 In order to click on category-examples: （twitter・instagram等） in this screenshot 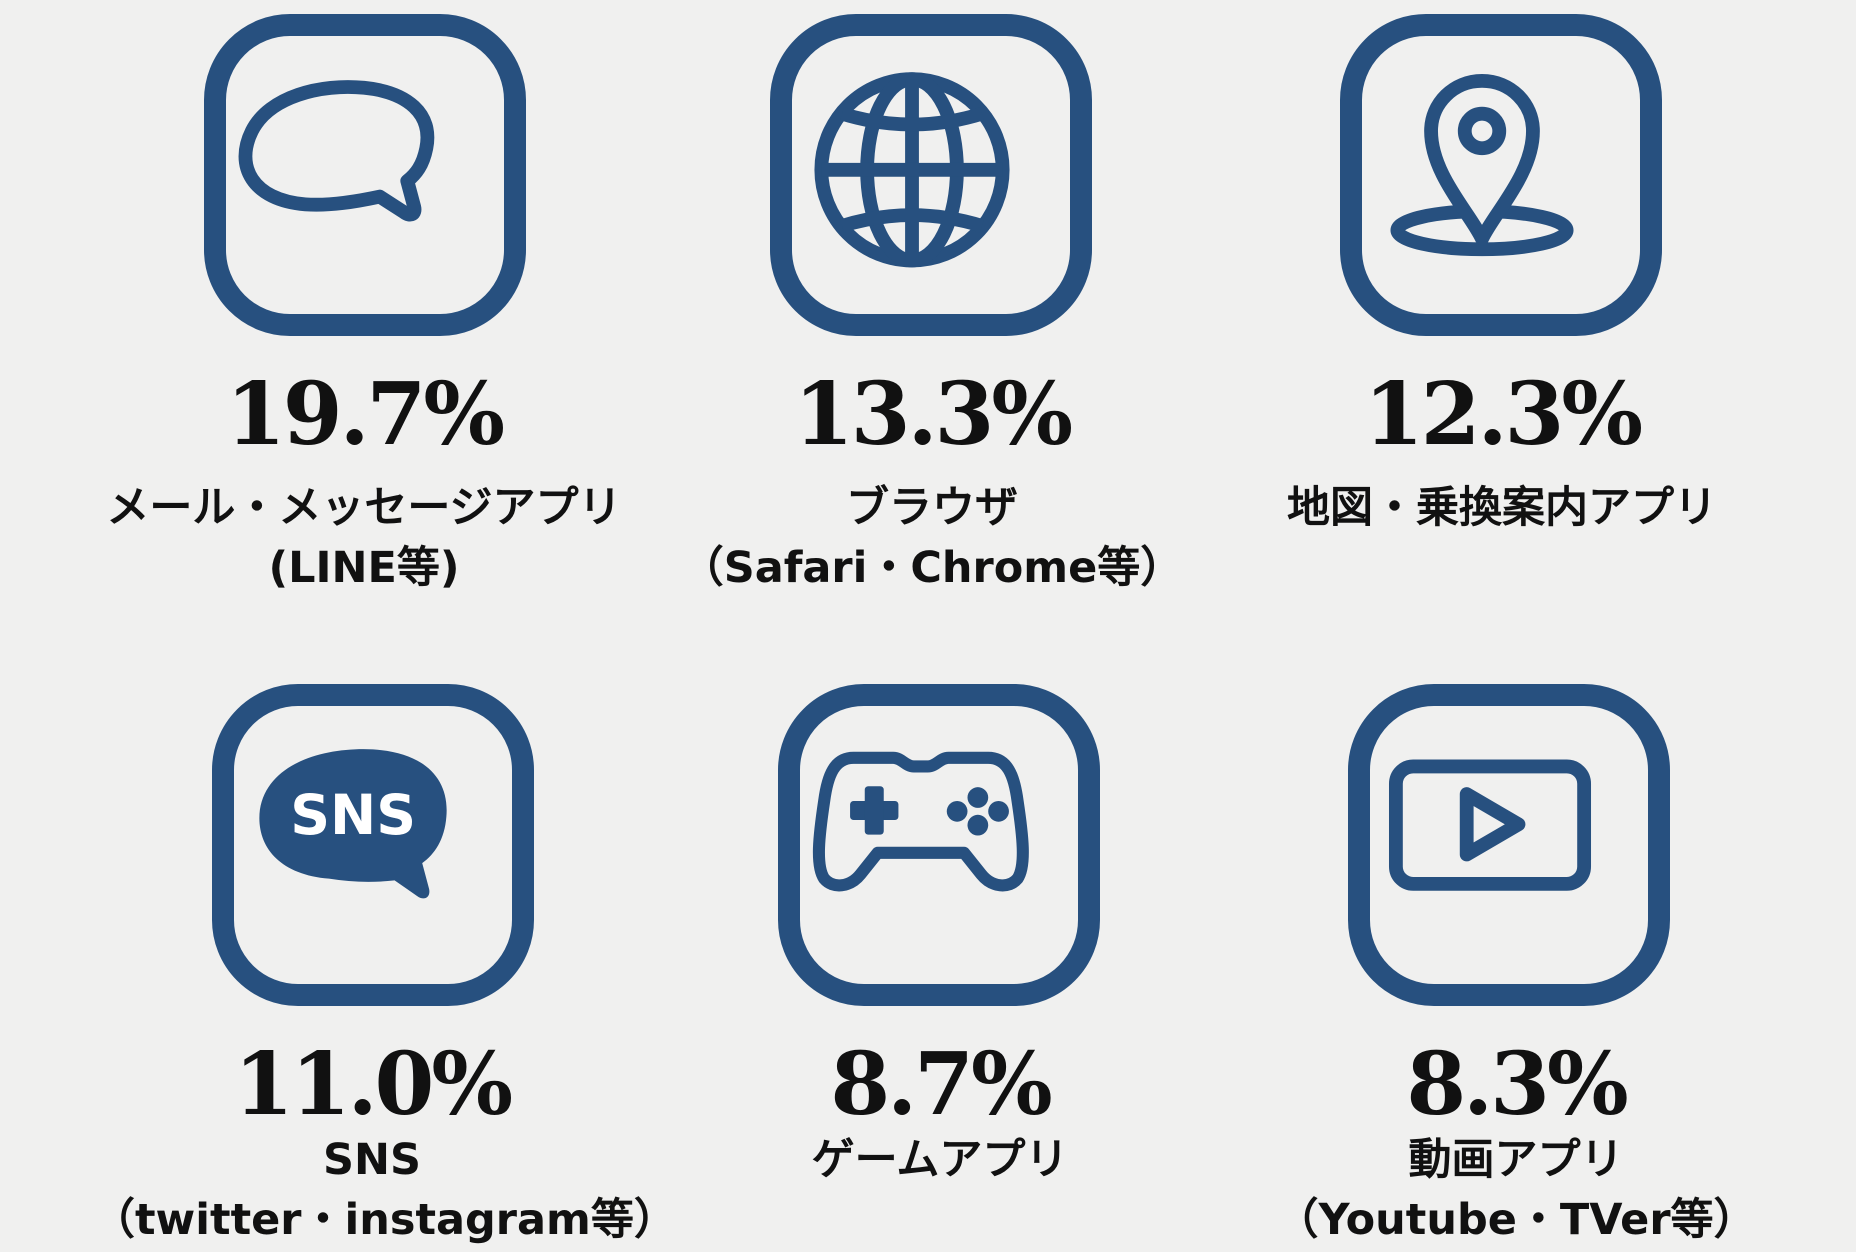, I will do `click(384, 1220)`.